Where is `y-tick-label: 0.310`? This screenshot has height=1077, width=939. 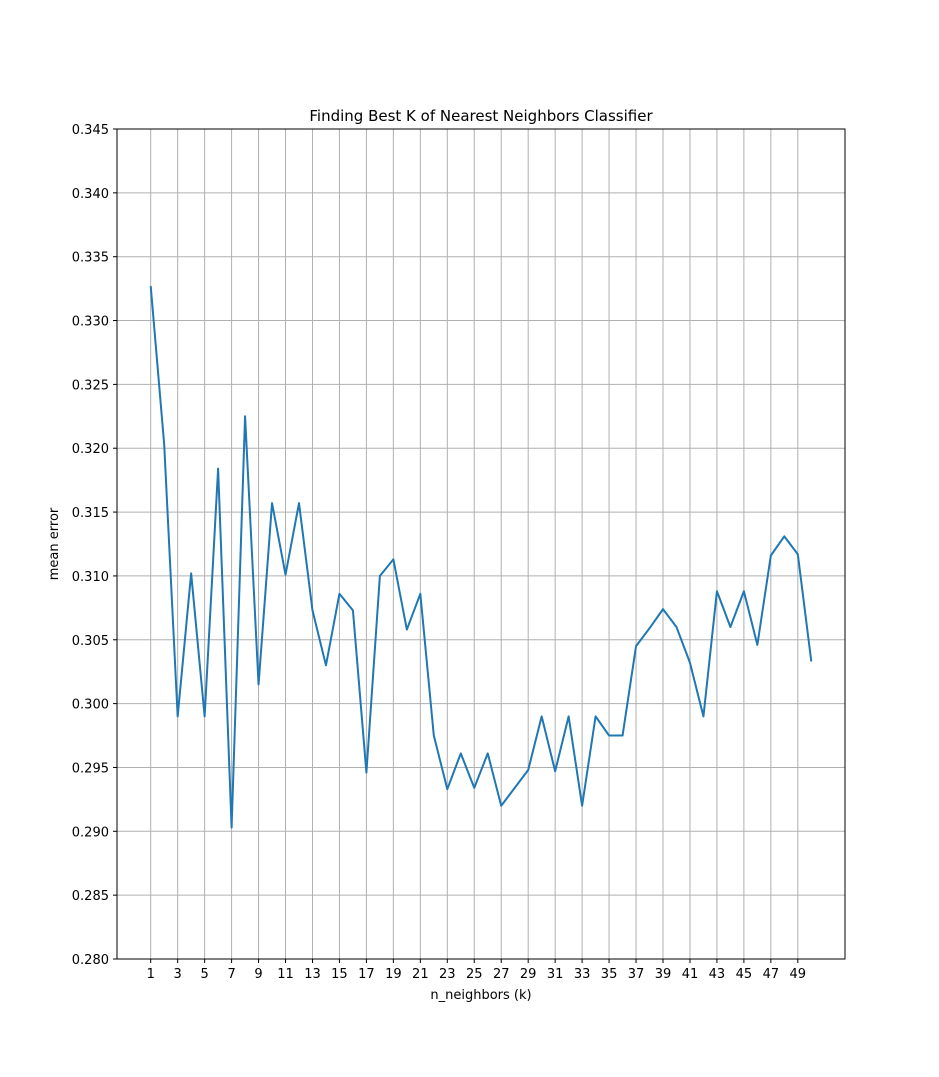 y-tick-label: 0.310 is located at coordinates (90, 577).